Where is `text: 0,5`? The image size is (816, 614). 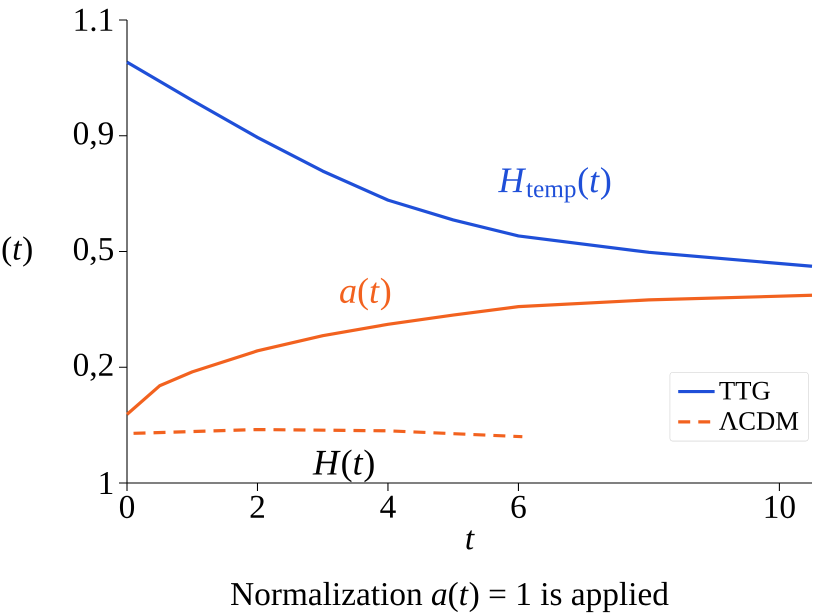 text: 0,5 is located at coordinates (93, 252).